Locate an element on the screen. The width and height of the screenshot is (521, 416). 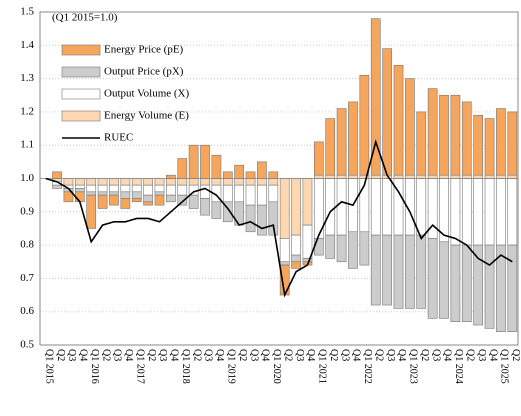
x-tick-label: Q1 2020 is located at coordinates (276, 366).